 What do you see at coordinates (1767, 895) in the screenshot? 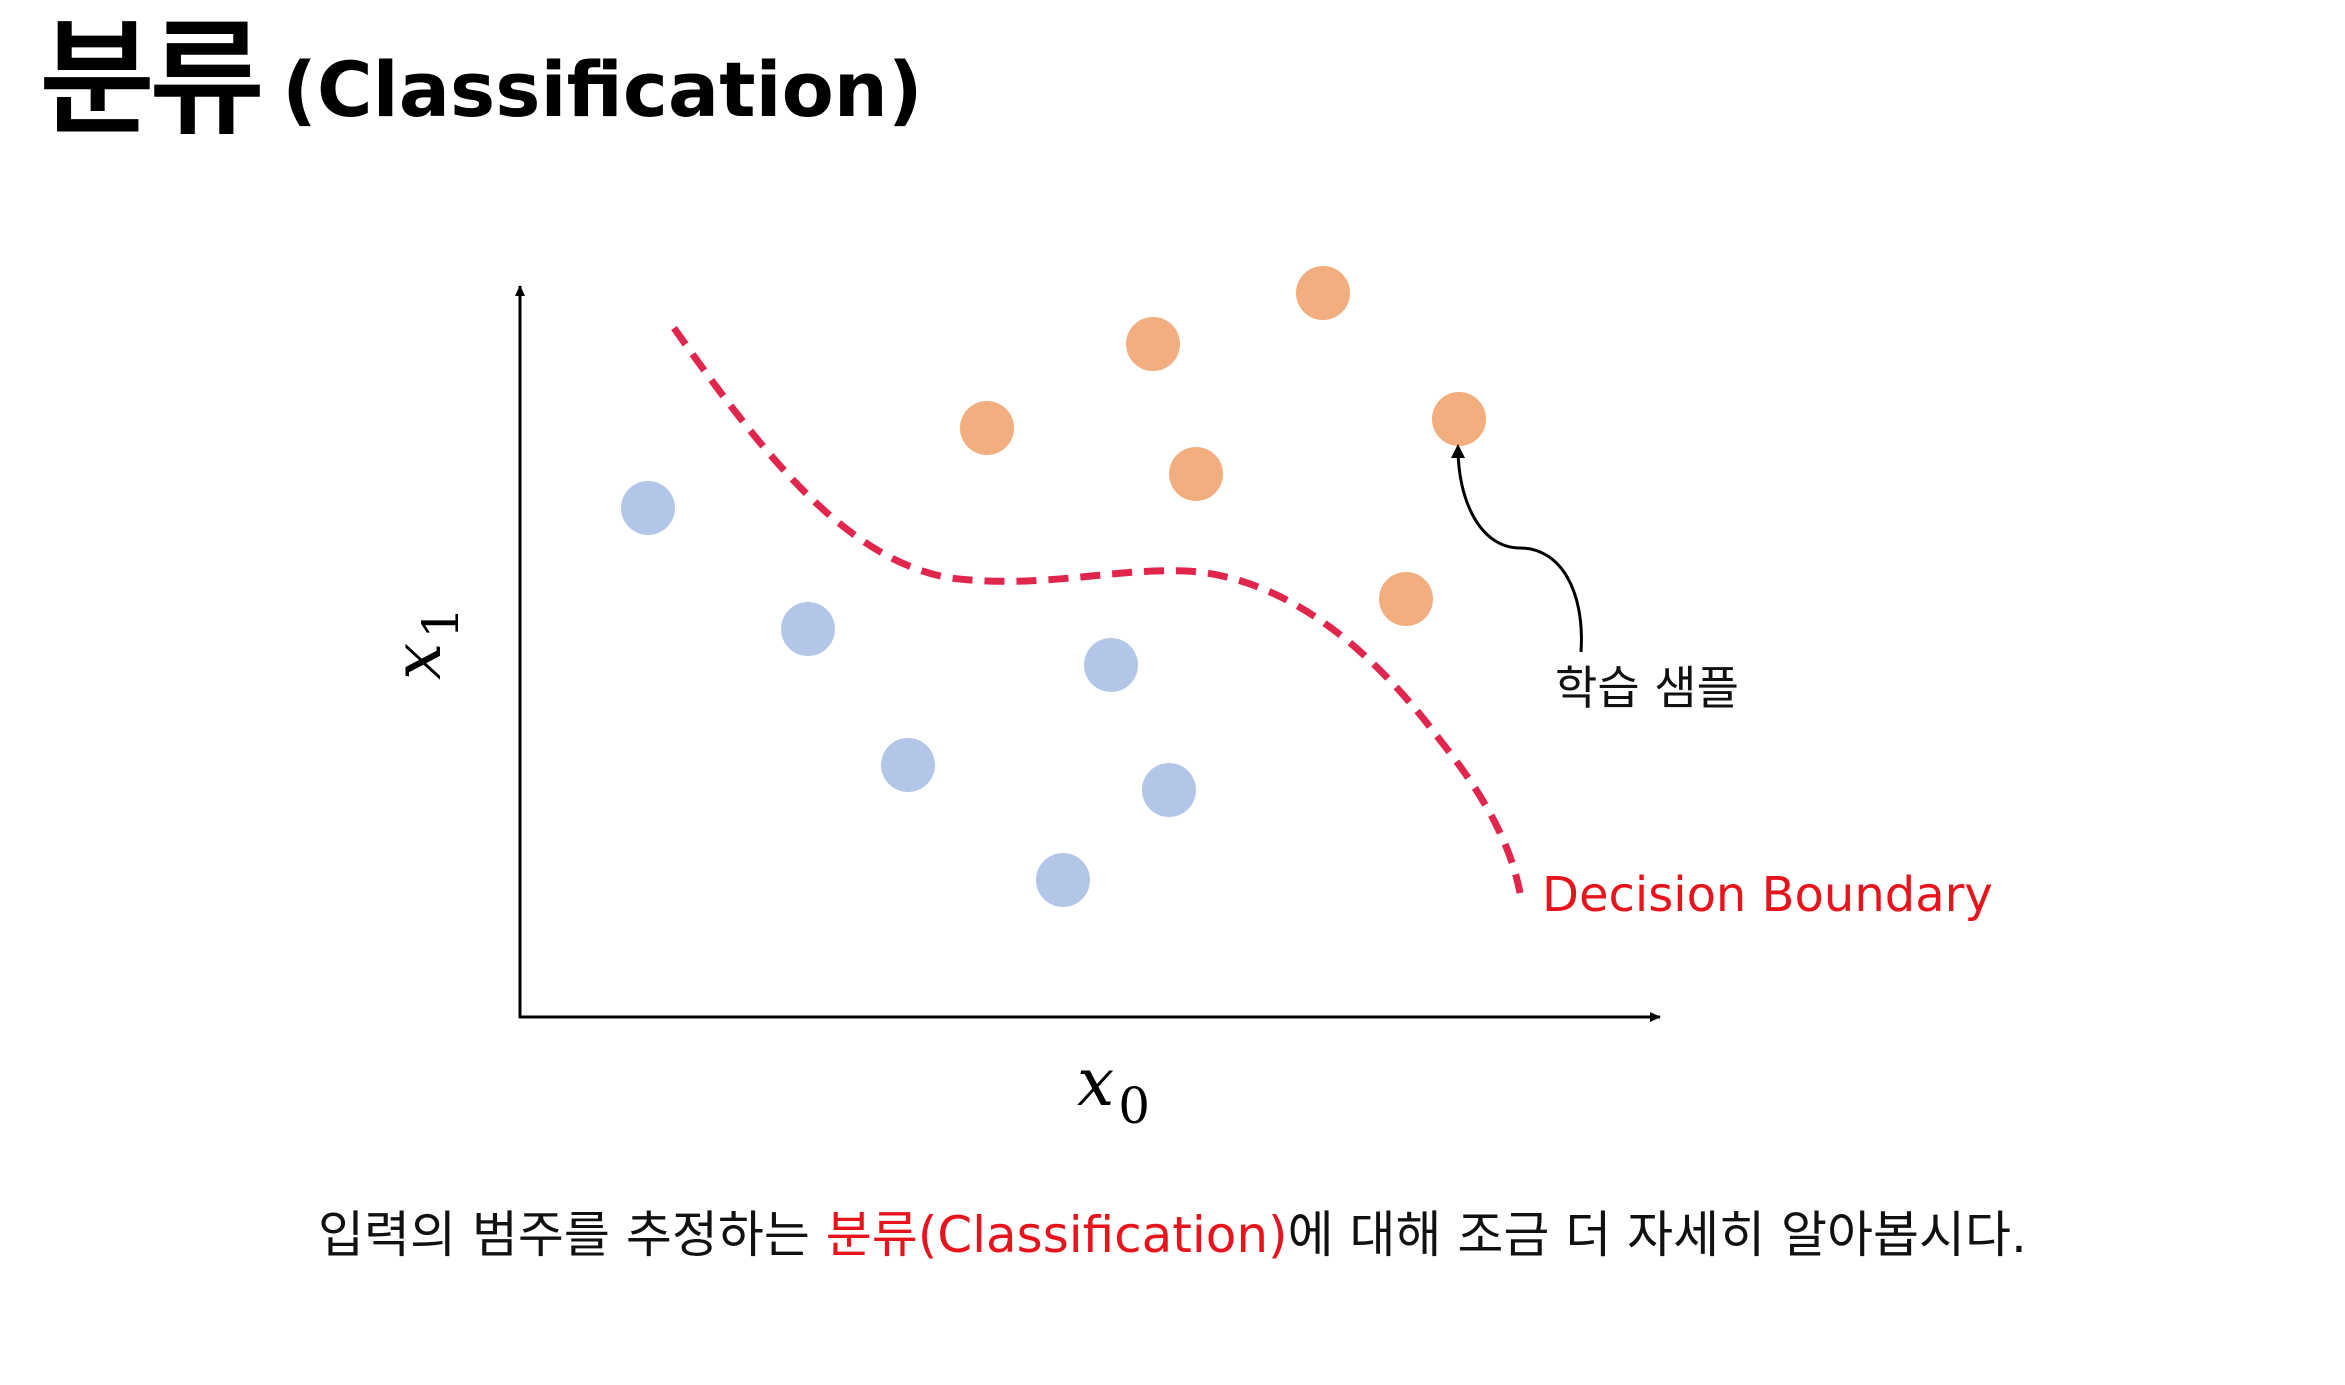
I see `boundary-label: Decision Boundary` at bounding box center [1767, 895].